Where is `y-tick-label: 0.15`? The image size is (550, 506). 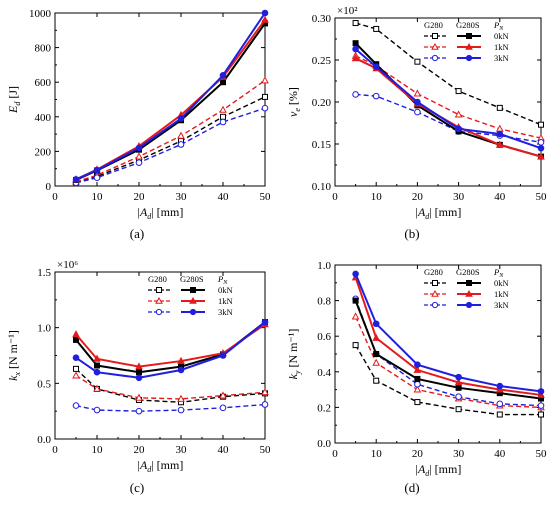 y-tick-label: 0.15 is located at coordinates (322, 145).